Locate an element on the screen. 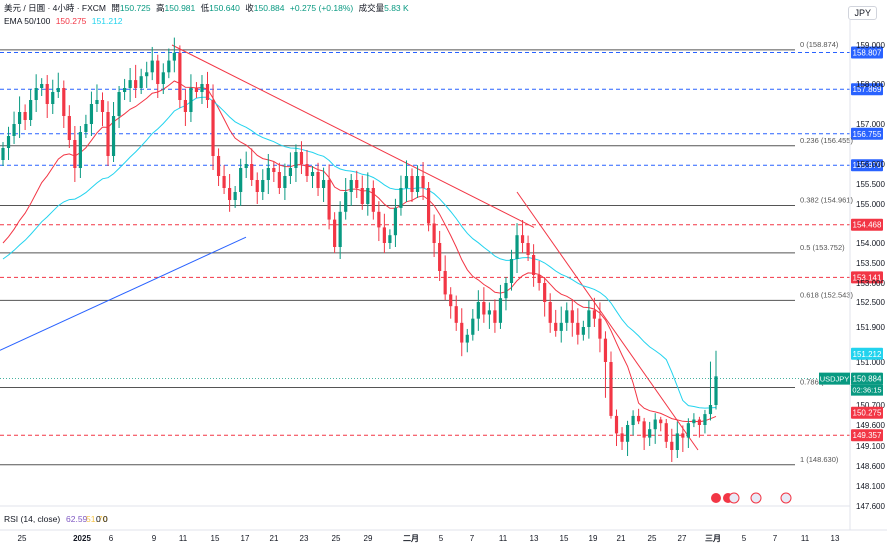 Image resolution: width=887 pixels, height=548 pixels. trendline-up is located at coordinates (123, 293).